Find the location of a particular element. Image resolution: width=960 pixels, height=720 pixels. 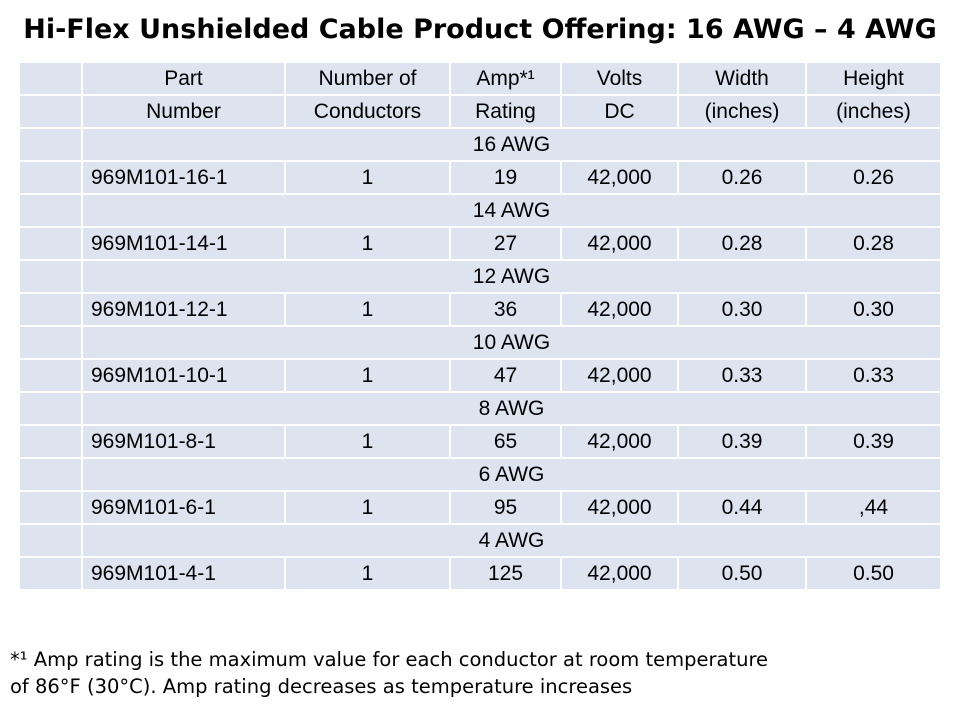

table-row: 969M101-10-1 1 47 42,000 0.33 0.33 is located at coordinates (480, 375).